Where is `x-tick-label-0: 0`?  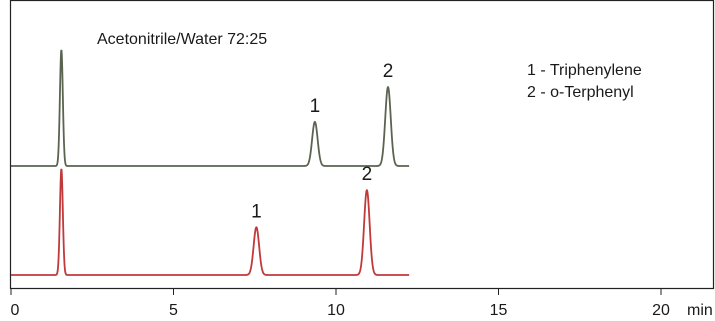
x-tick-label-0: 0 is located at coordinates (15, 310).